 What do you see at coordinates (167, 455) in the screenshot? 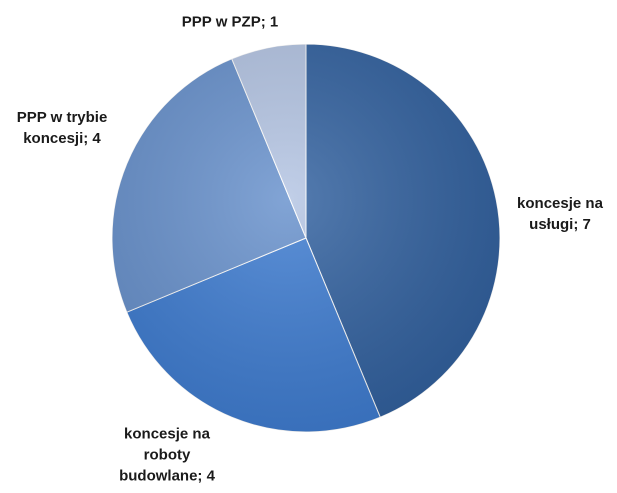
I see `slice-label: koncesje na roboty budowlane; 4` at bounding box center [167, 455].